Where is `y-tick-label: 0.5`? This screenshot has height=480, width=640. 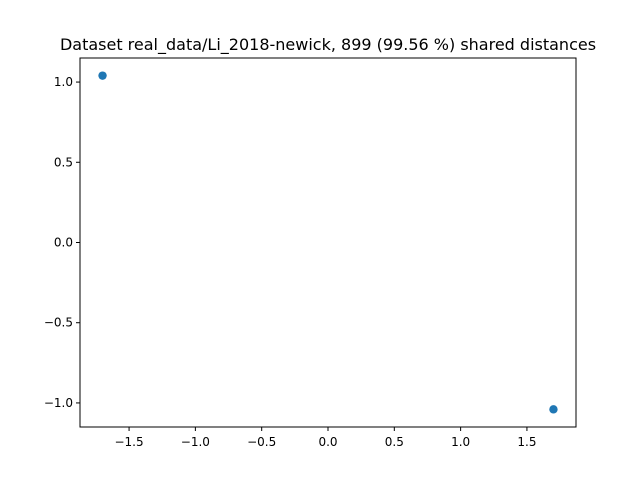
y-tick-label: 0.5 is located at coordinates (63, 162).